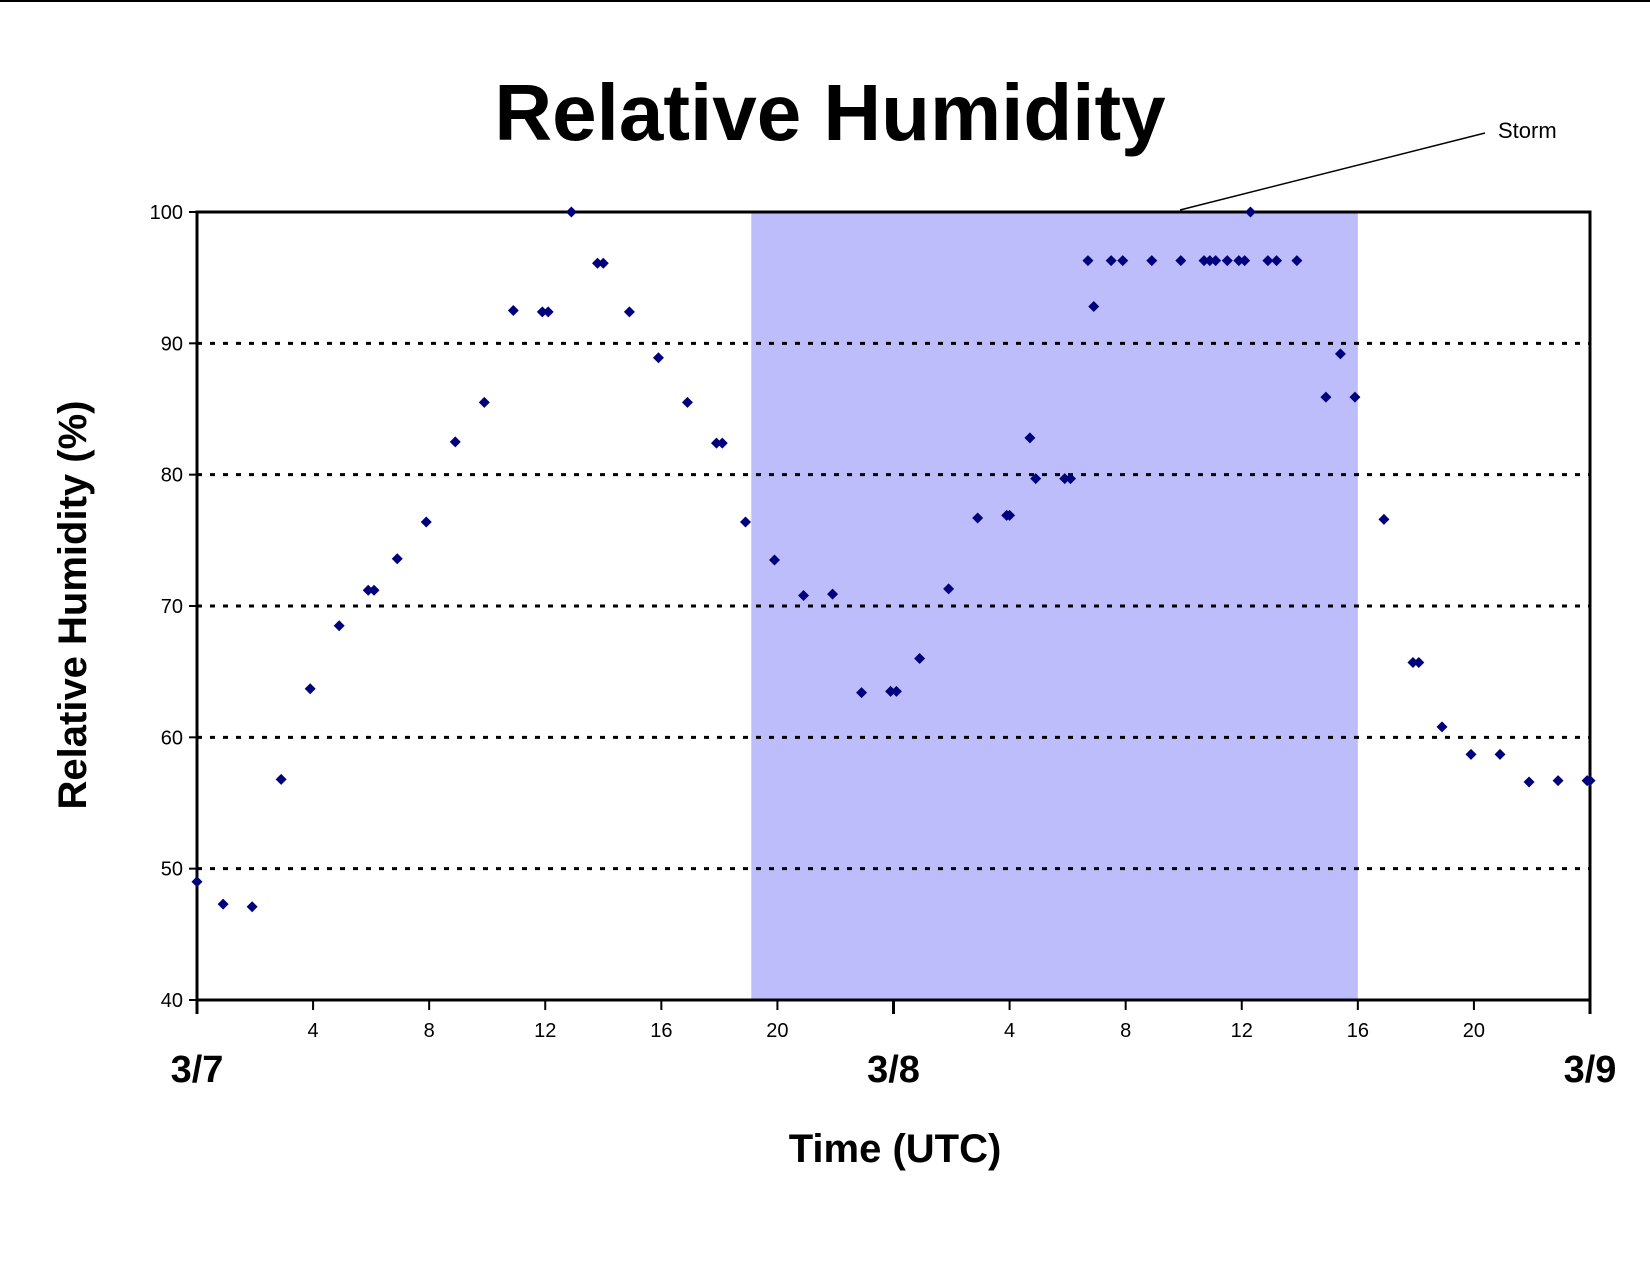  What do you see at coordinates (166, 213) in the screenshot?
I see `y-tick-label-100: 100` at bounding box center [166, 213].